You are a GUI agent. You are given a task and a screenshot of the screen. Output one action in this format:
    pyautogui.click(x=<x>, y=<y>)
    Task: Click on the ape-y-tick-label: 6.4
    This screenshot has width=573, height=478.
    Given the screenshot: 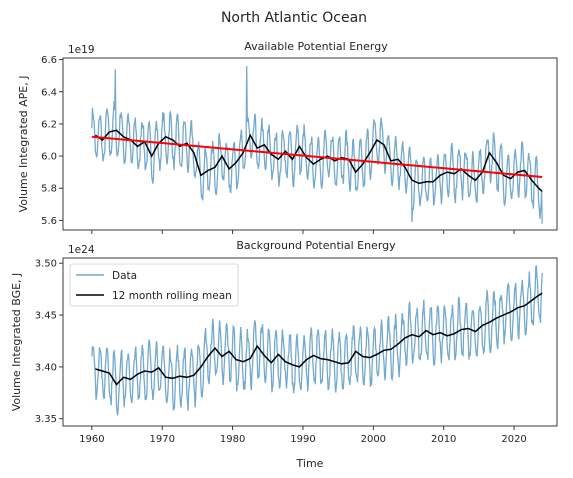 What is the action you would take?
    pyautogui.click(x=49, y=92)
    